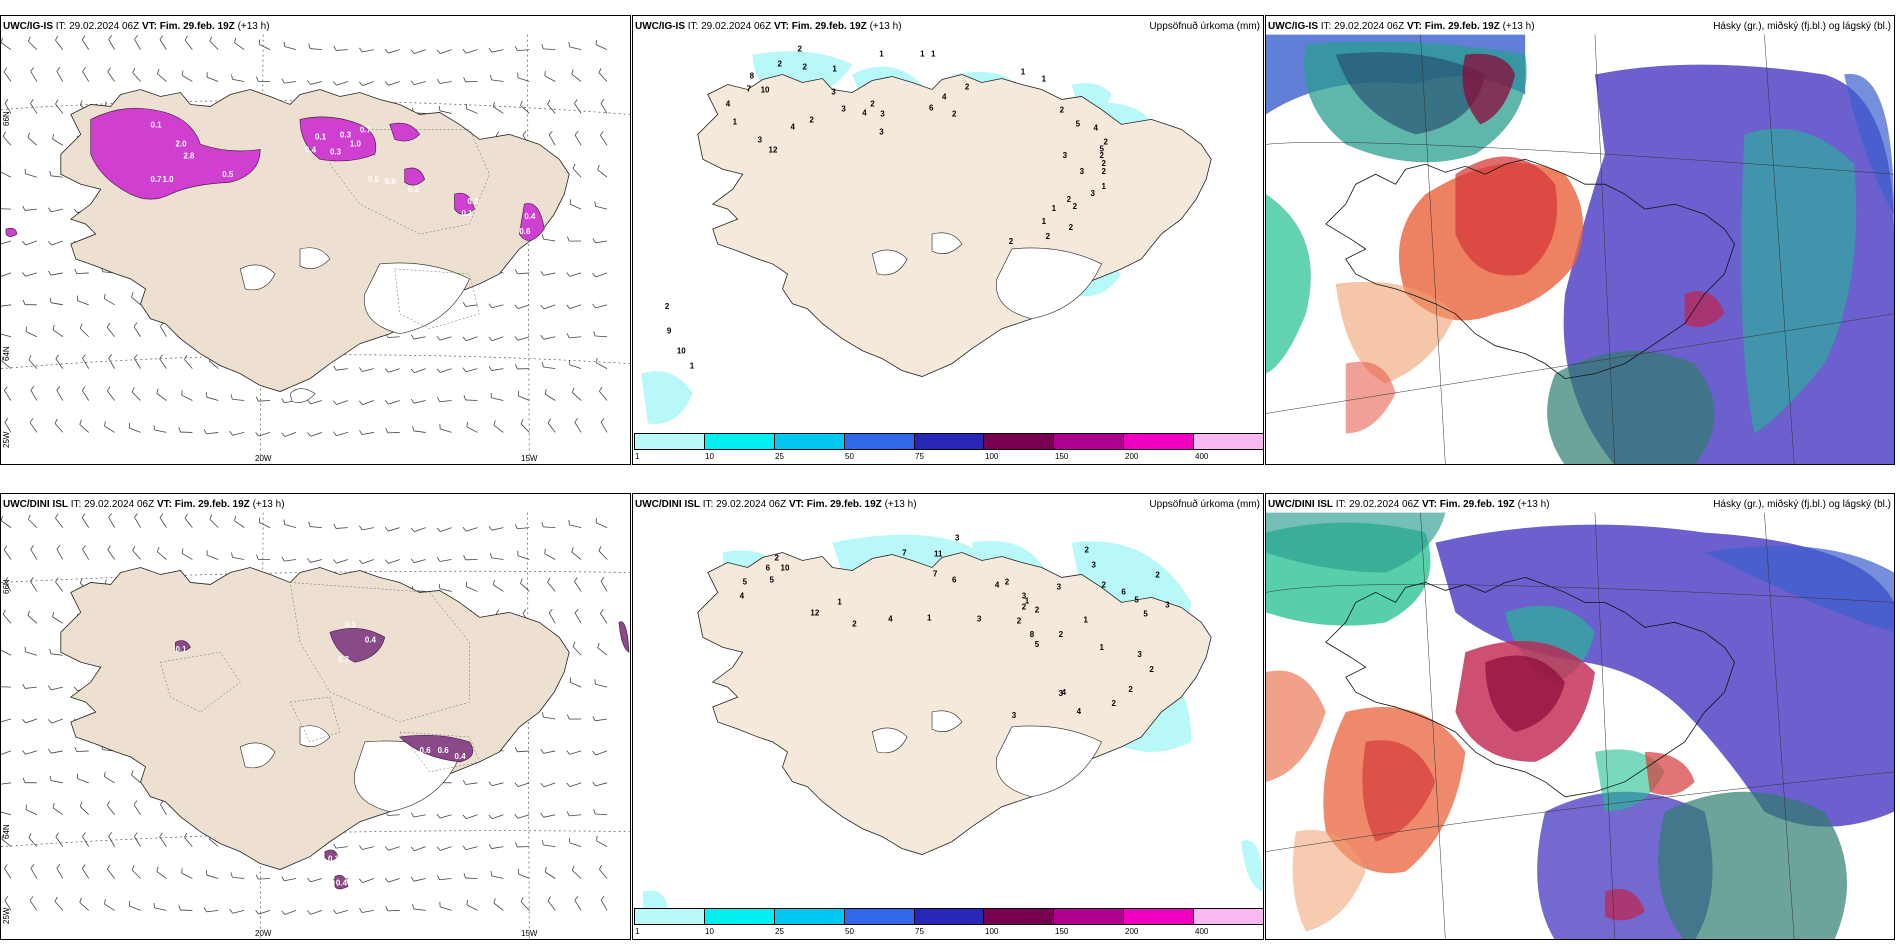 This screenshot has height=950, width=1900. Describe the element at coordinates (356, 143) in the screenshot. I see `snow-label: 1.0` at that location.